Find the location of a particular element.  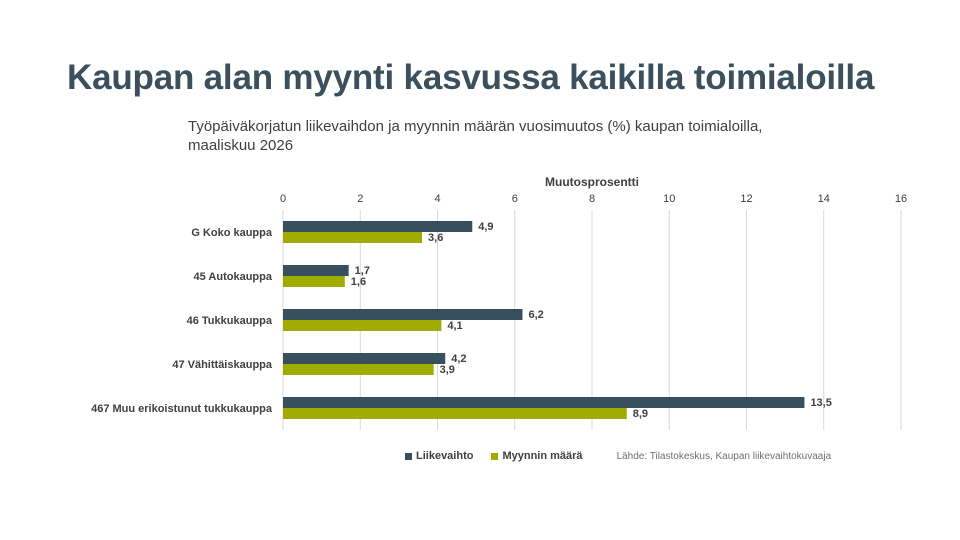

data-label: 4,1 is located at coordinates (454, 326).